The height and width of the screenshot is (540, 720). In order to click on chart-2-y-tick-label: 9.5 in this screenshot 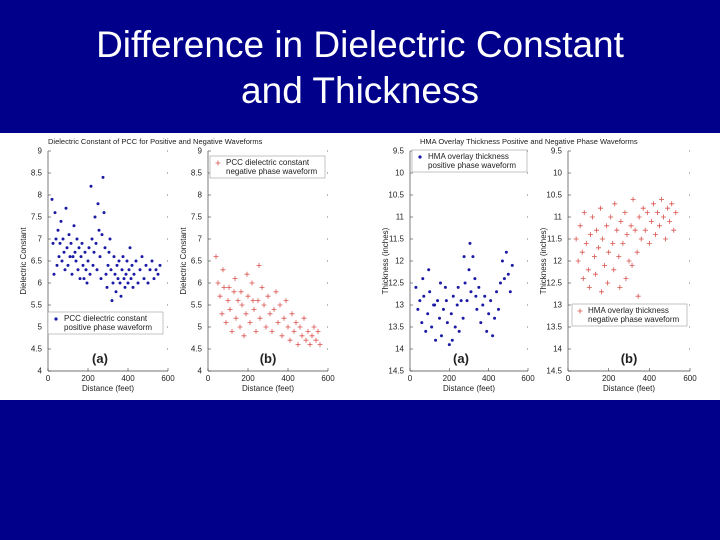, I will do `click(399, 151)`.